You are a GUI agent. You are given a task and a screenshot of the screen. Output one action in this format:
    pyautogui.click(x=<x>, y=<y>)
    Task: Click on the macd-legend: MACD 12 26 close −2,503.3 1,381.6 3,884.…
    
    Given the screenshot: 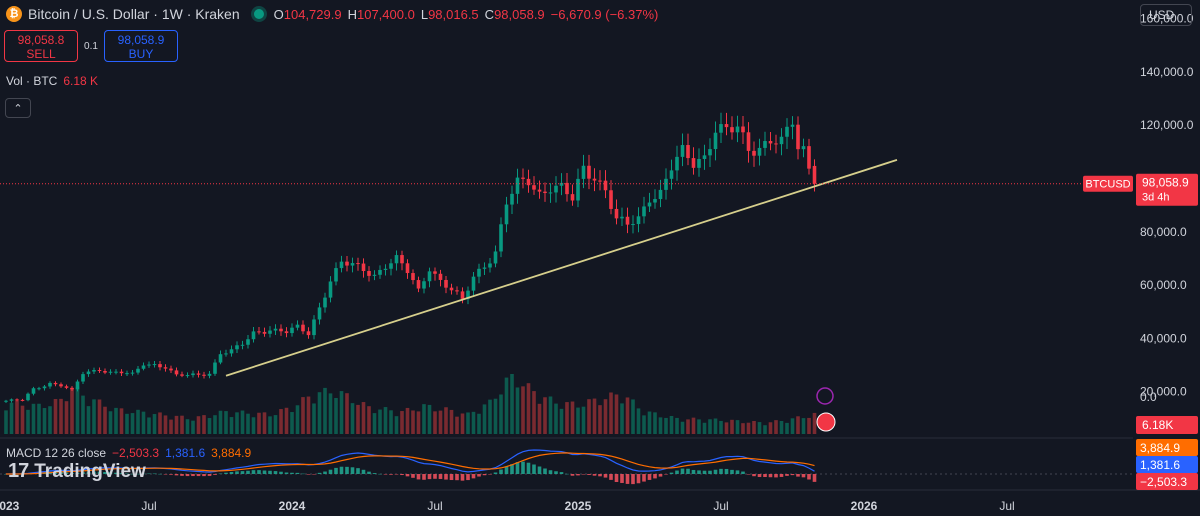 What is the action you would take?
    pyautogui.click(x=128, y=453)
    